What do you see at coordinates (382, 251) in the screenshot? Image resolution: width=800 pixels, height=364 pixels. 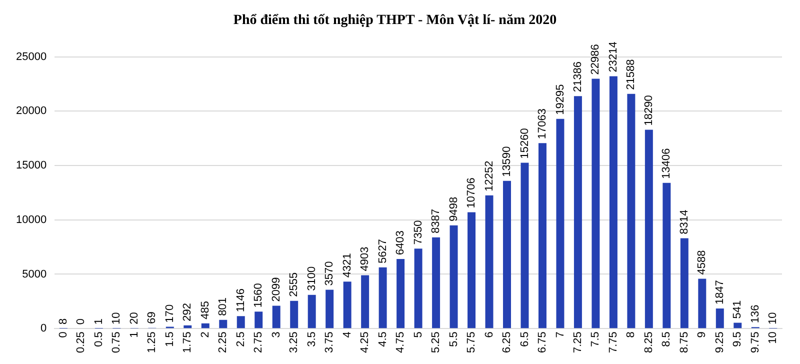 I see `data-label: 5627` at bounding box center [382, 251].